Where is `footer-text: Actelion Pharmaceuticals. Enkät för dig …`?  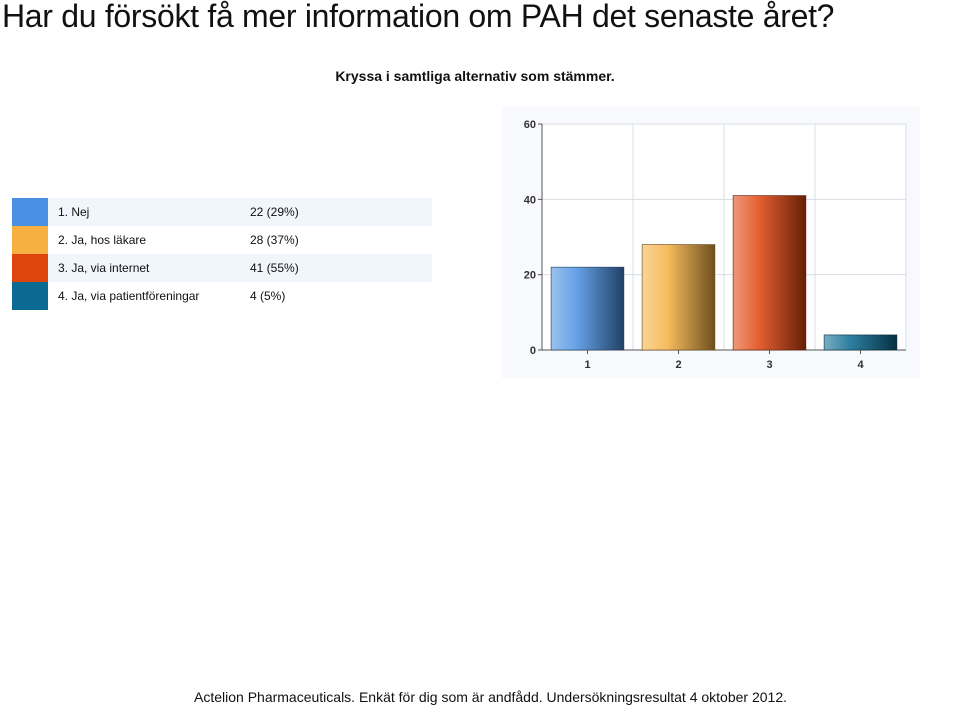
footer-text: Actelion Pharmaceuticals. Enkät för dig … is located at coordinates (490, 697).